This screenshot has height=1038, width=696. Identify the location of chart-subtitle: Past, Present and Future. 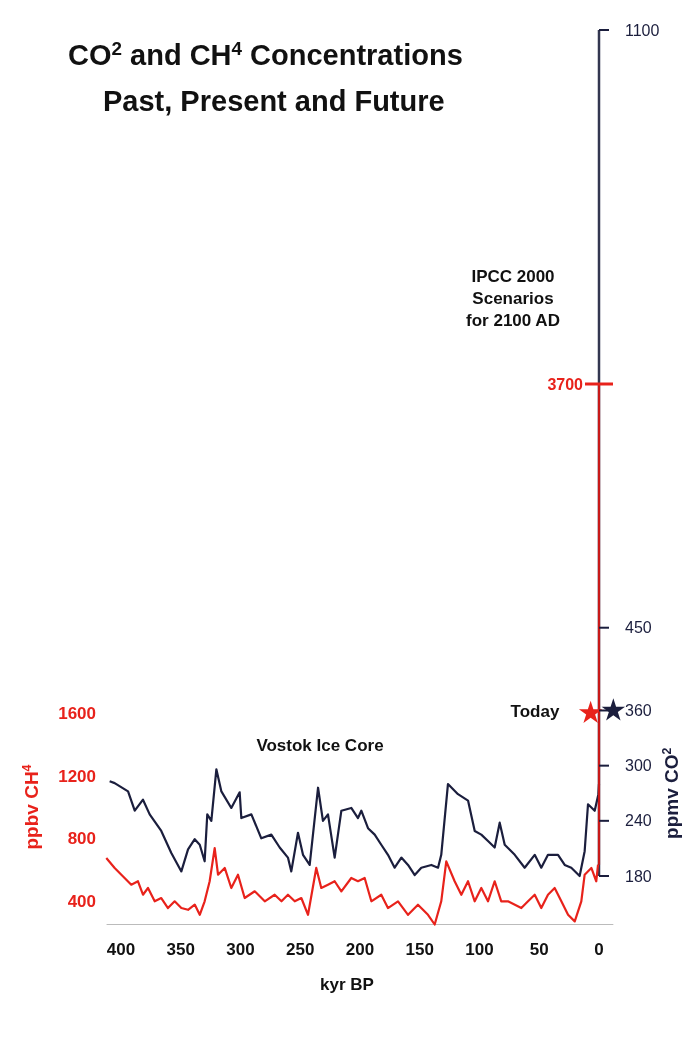
(274, 101).